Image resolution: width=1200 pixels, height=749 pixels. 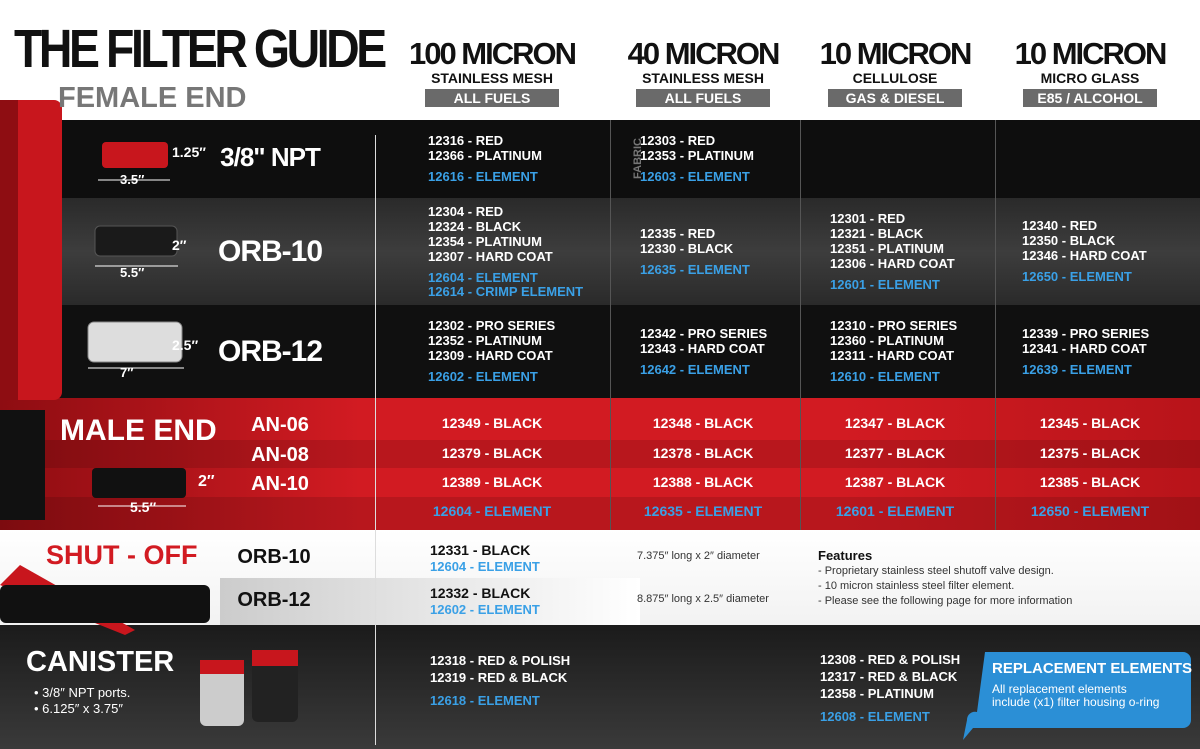 What do you see at coordinates (1076, 702) in the screenshot?
I see `callout-text: include (x1) filter housing o-ring` at bounding box center [1076, 702].